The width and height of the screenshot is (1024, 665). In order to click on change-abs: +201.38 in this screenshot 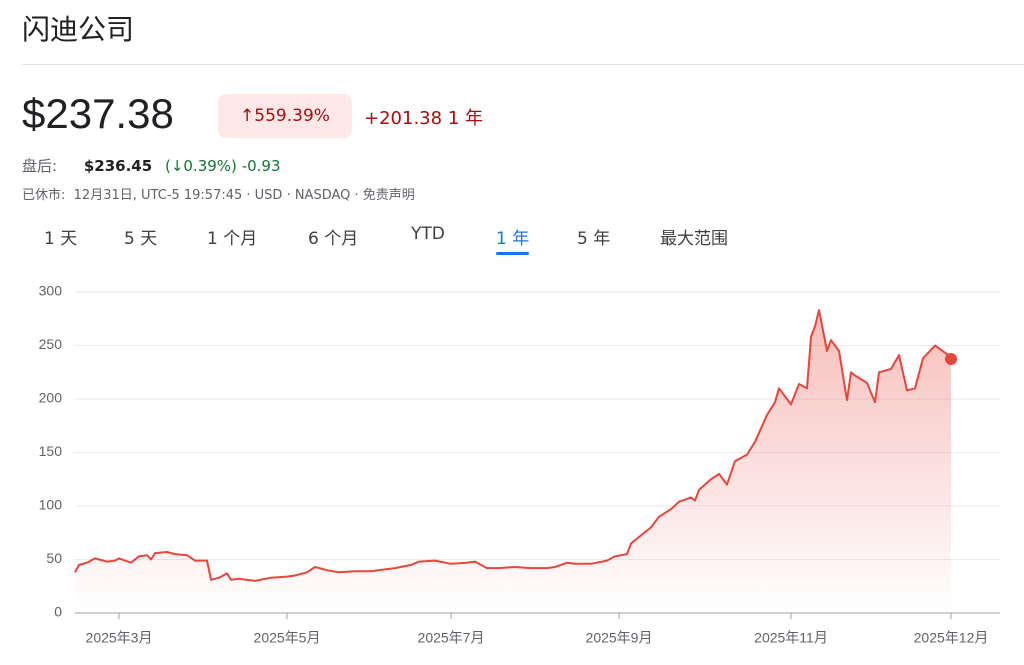, I will do `click(403, 118)`.